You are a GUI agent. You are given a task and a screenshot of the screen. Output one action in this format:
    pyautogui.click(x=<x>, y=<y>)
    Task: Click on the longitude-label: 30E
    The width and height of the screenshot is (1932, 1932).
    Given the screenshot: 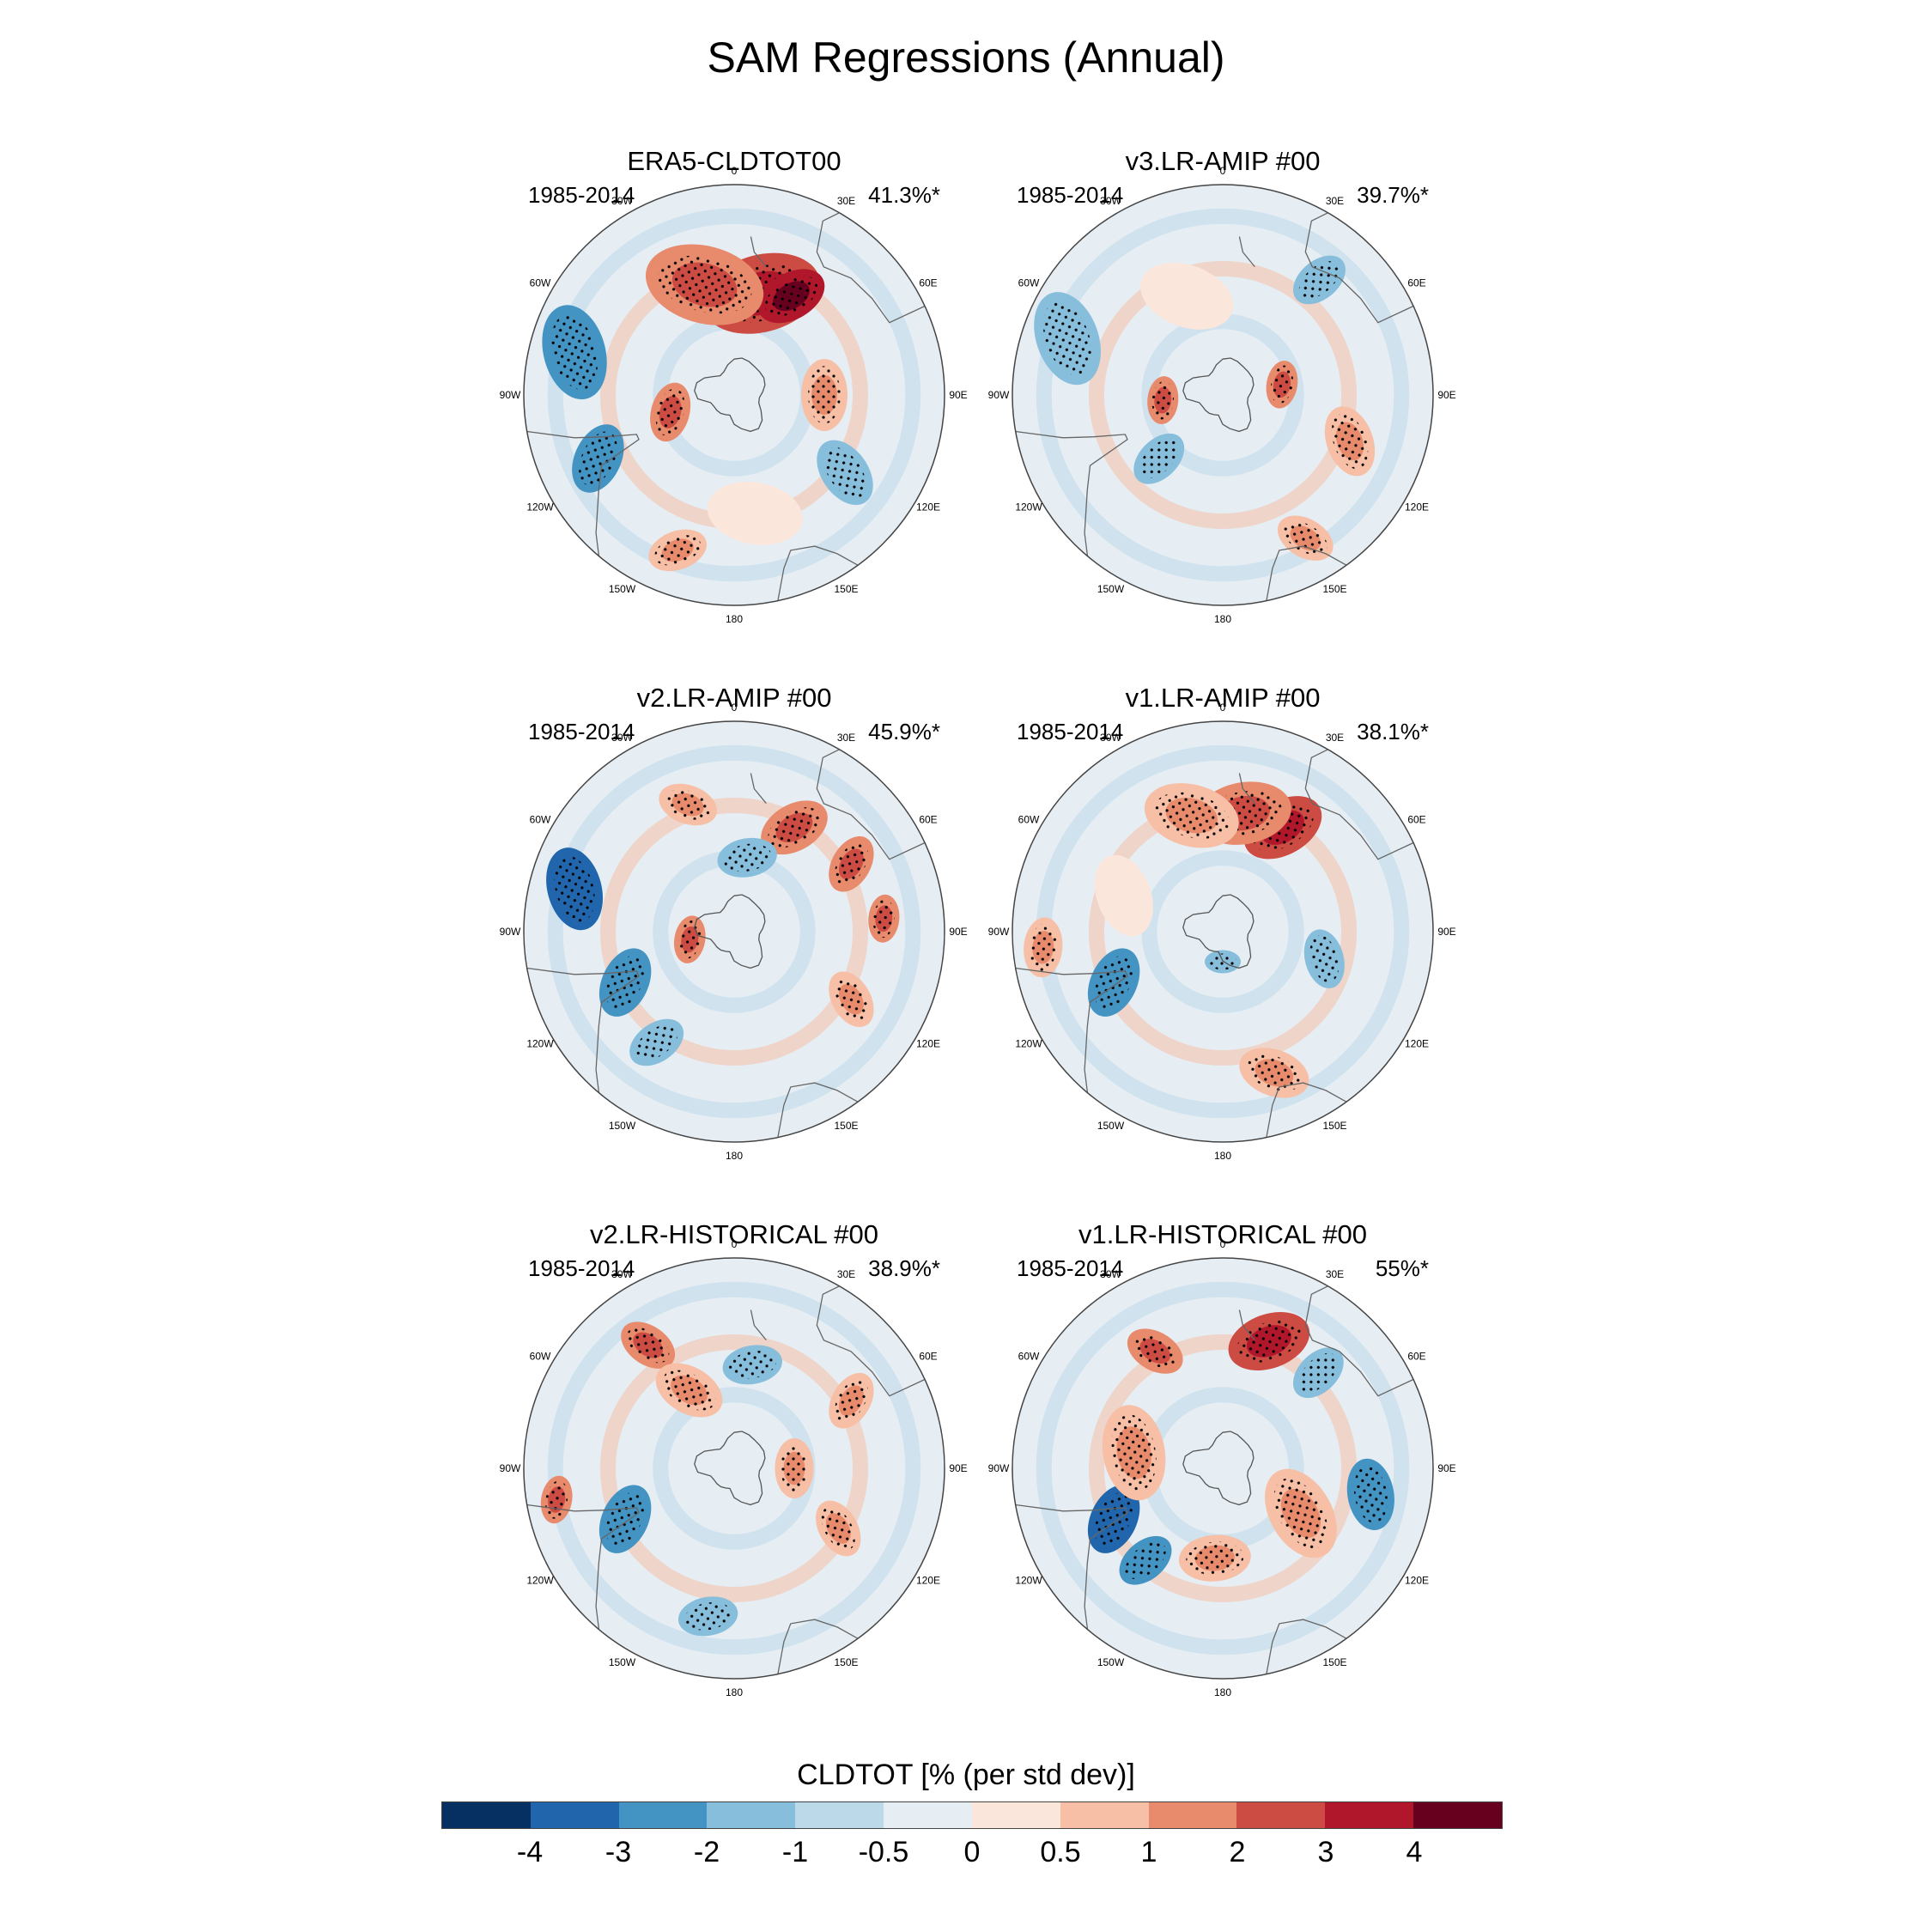 What is the action you would take?
    pyautogui.click(x=846, y=738)
    